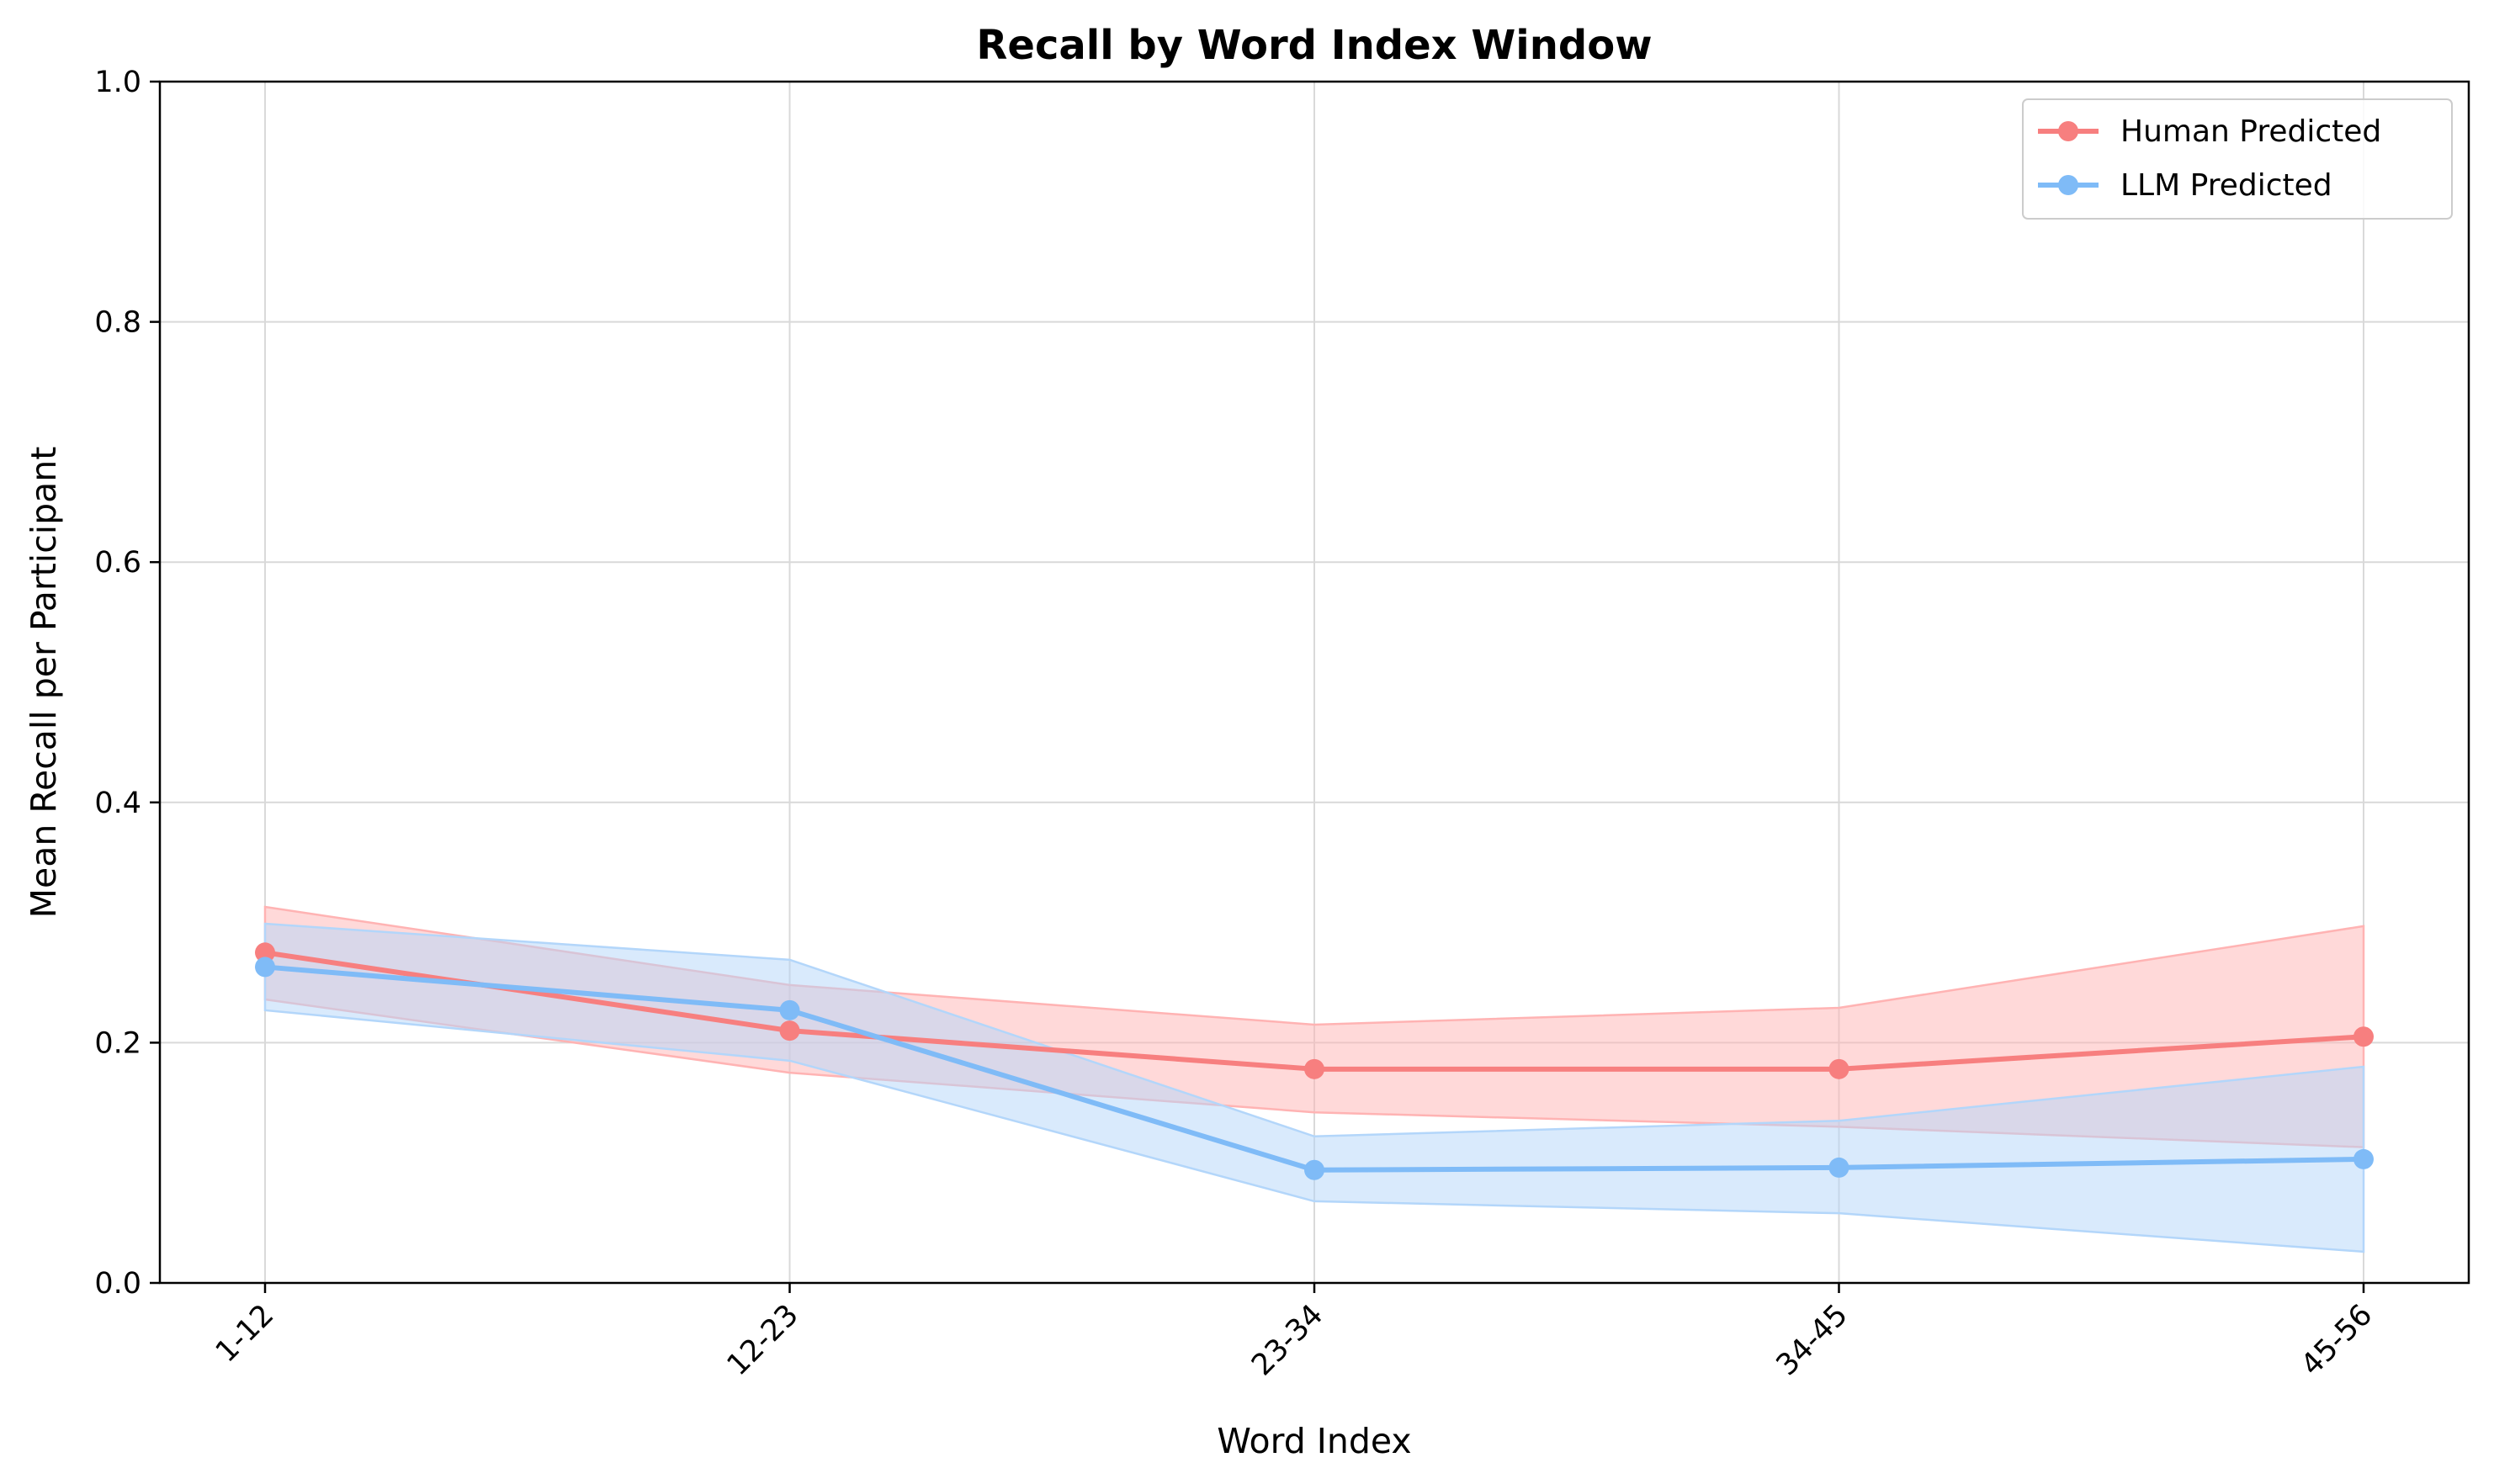 The image size is (2494, 1484). I want to click on series-points, so click(1315, 1061).